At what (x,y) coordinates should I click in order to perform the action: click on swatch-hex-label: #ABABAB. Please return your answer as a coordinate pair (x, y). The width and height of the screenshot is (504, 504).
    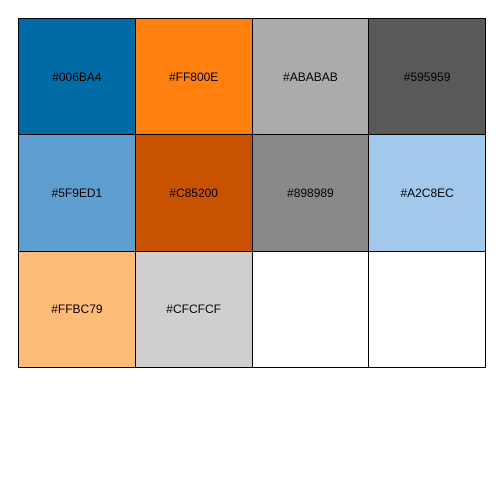
    Looking at the image, I should click on (310, 76).